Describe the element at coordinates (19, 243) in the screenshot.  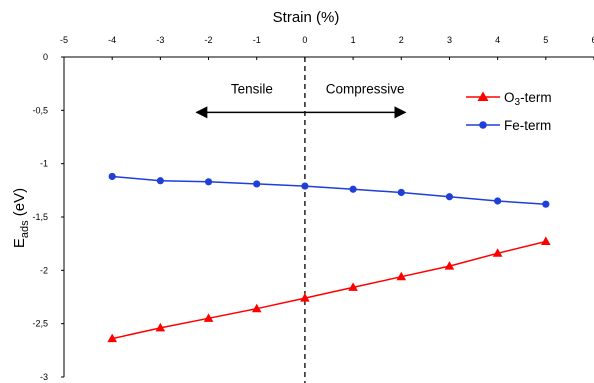
I see `y-axis-title-main: E` at that location.